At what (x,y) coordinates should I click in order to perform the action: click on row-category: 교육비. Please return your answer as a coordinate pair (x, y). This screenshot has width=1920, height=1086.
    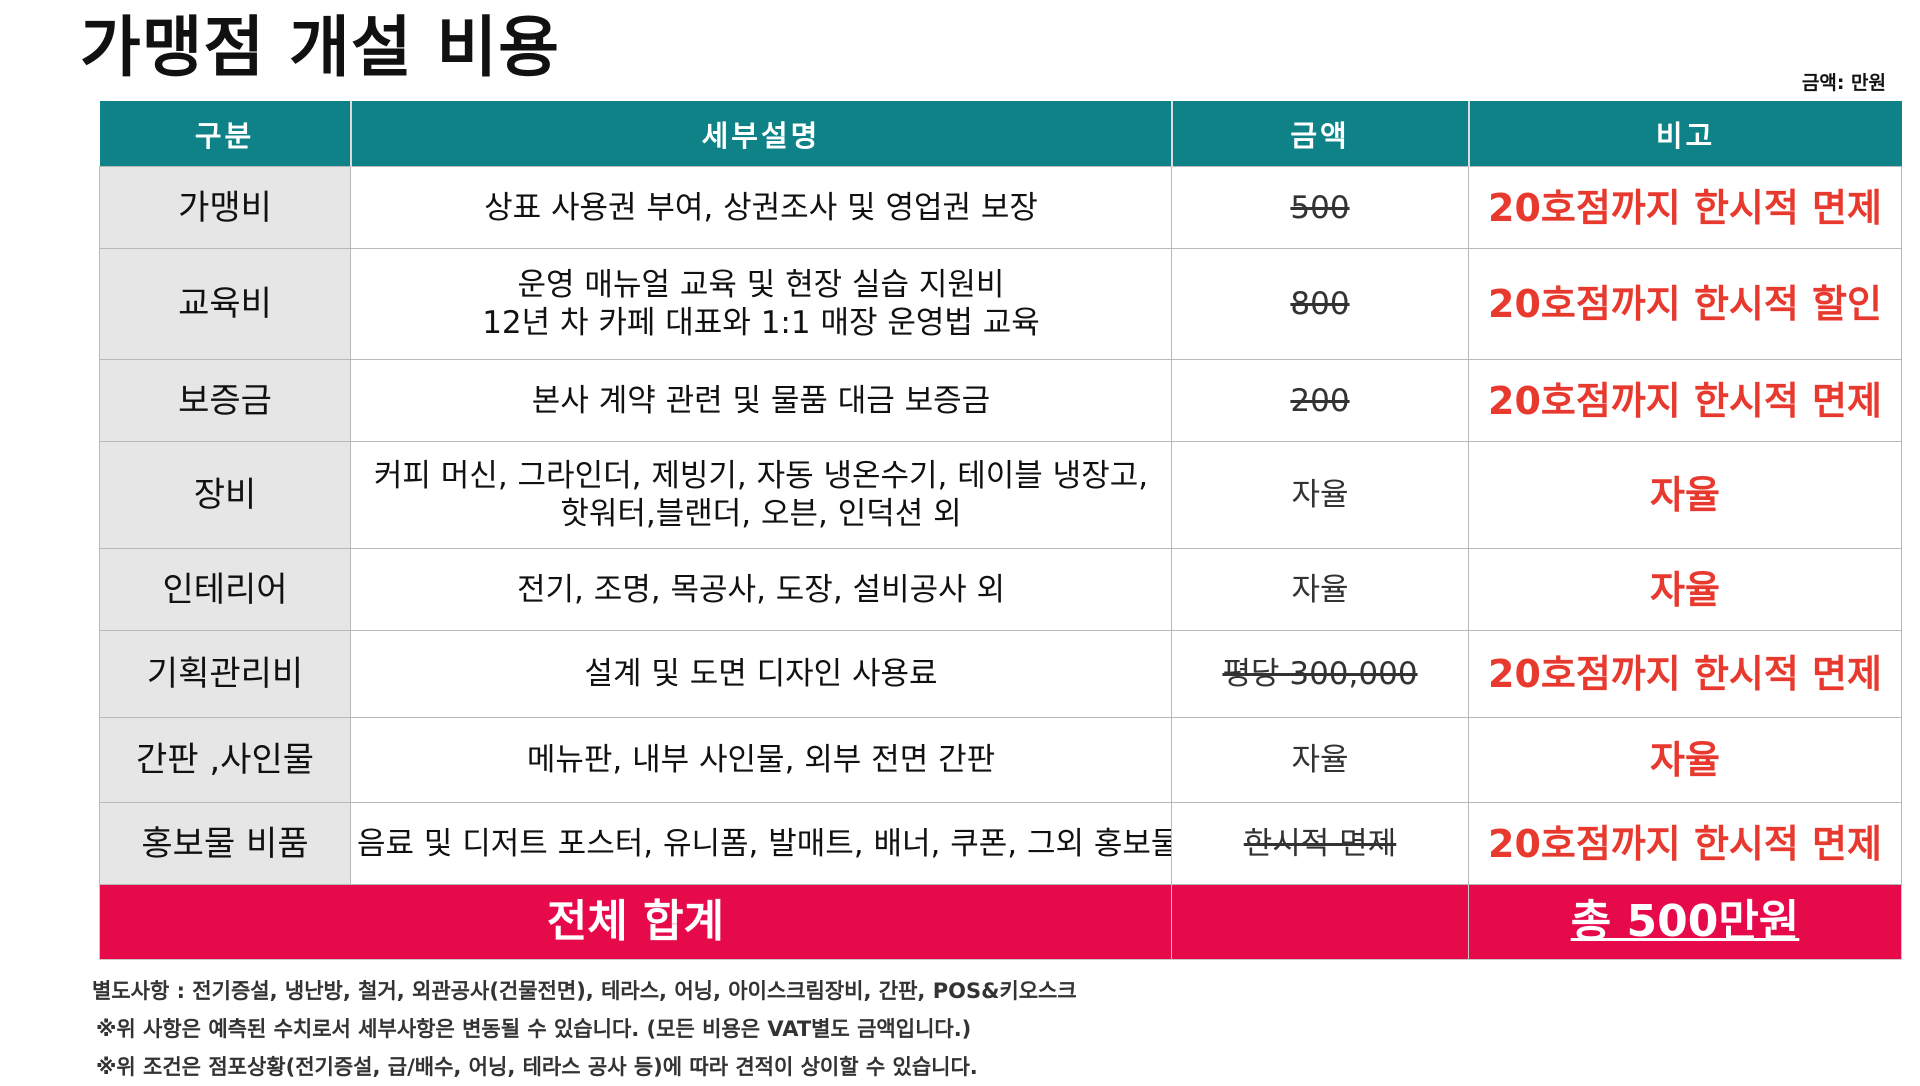
    Looking at the image, I should click on (225, 304).